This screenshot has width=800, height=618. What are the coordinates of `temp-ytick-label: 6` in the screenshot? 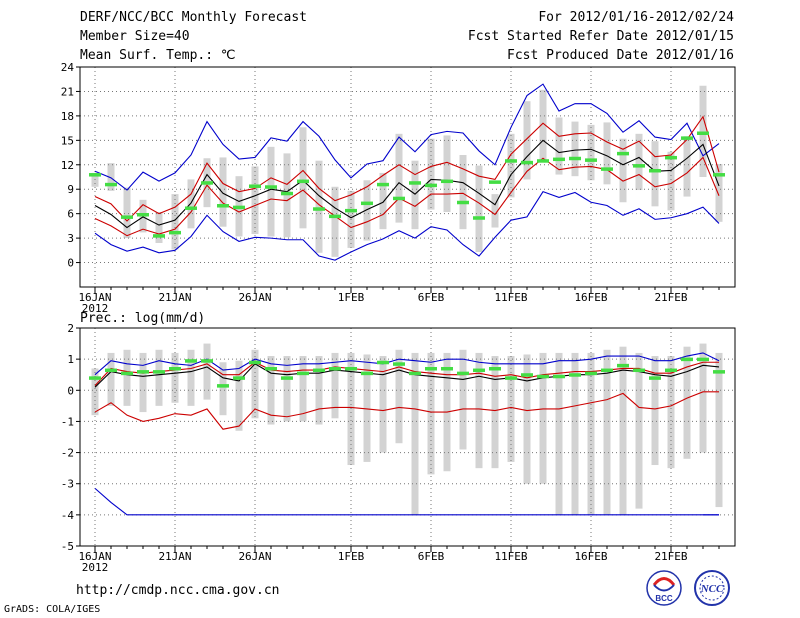 It's located at (70, 214).